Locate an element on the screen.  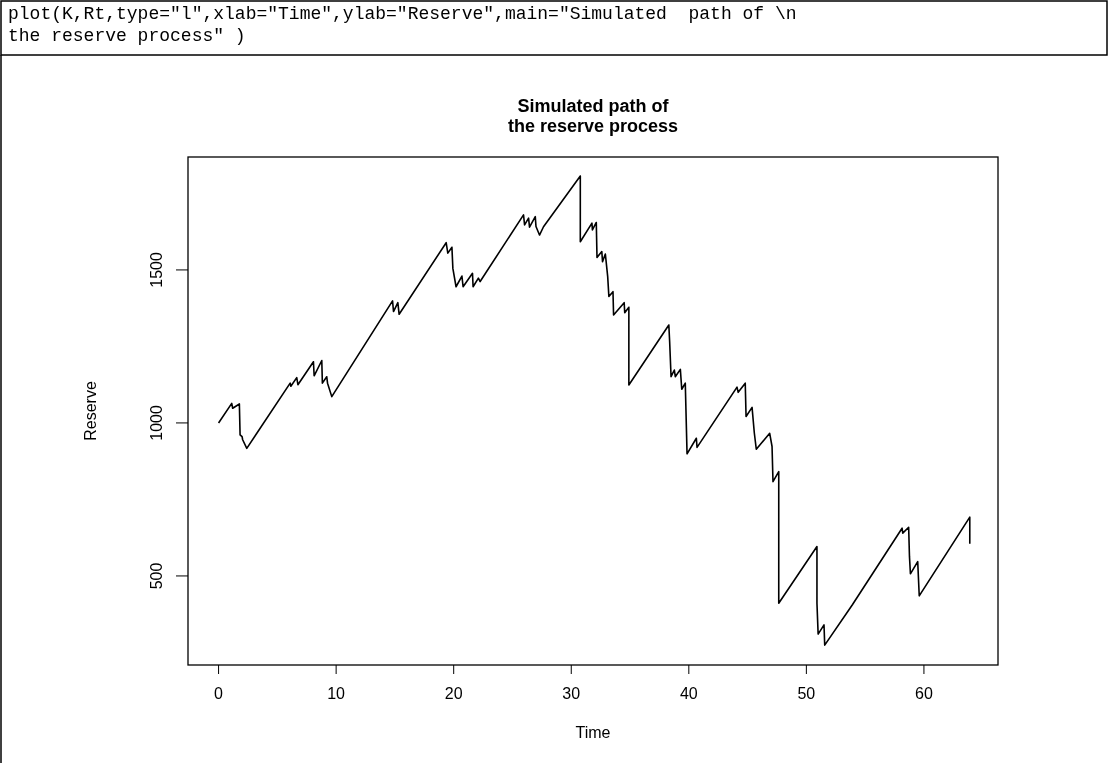
x-axis-title: Time is located at coordinates (593, 732).